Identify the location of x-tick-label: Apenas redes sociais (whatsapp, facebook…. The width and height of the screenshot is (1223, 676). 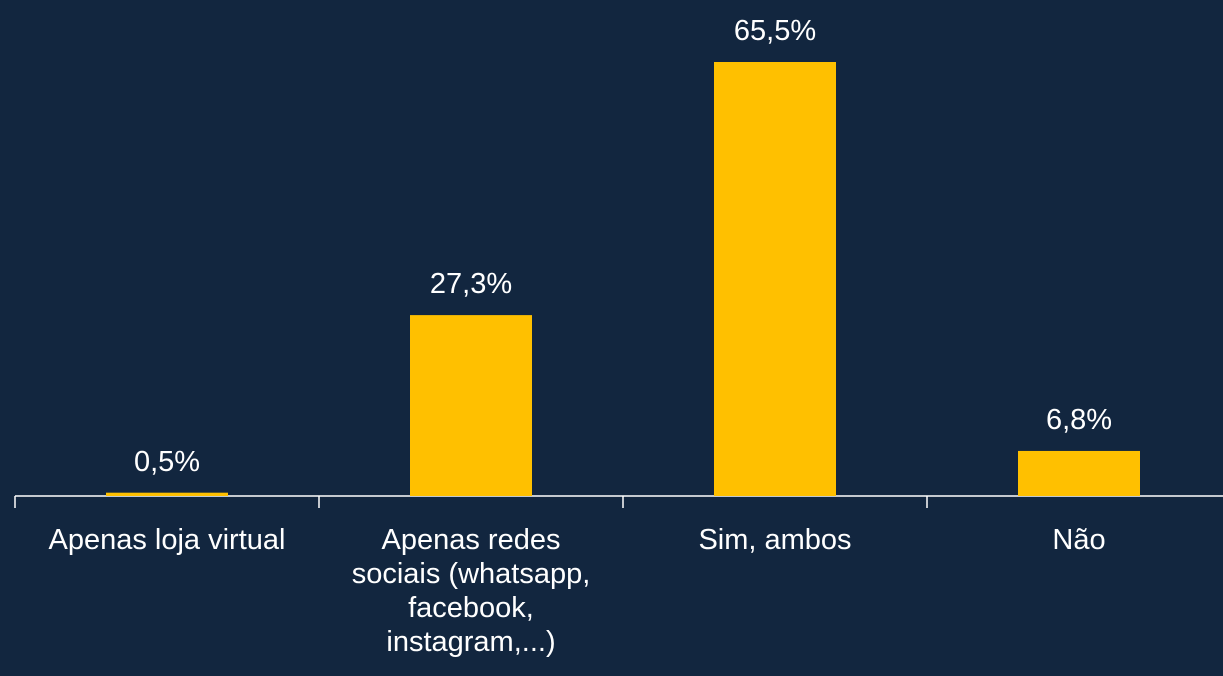
(471, 591).